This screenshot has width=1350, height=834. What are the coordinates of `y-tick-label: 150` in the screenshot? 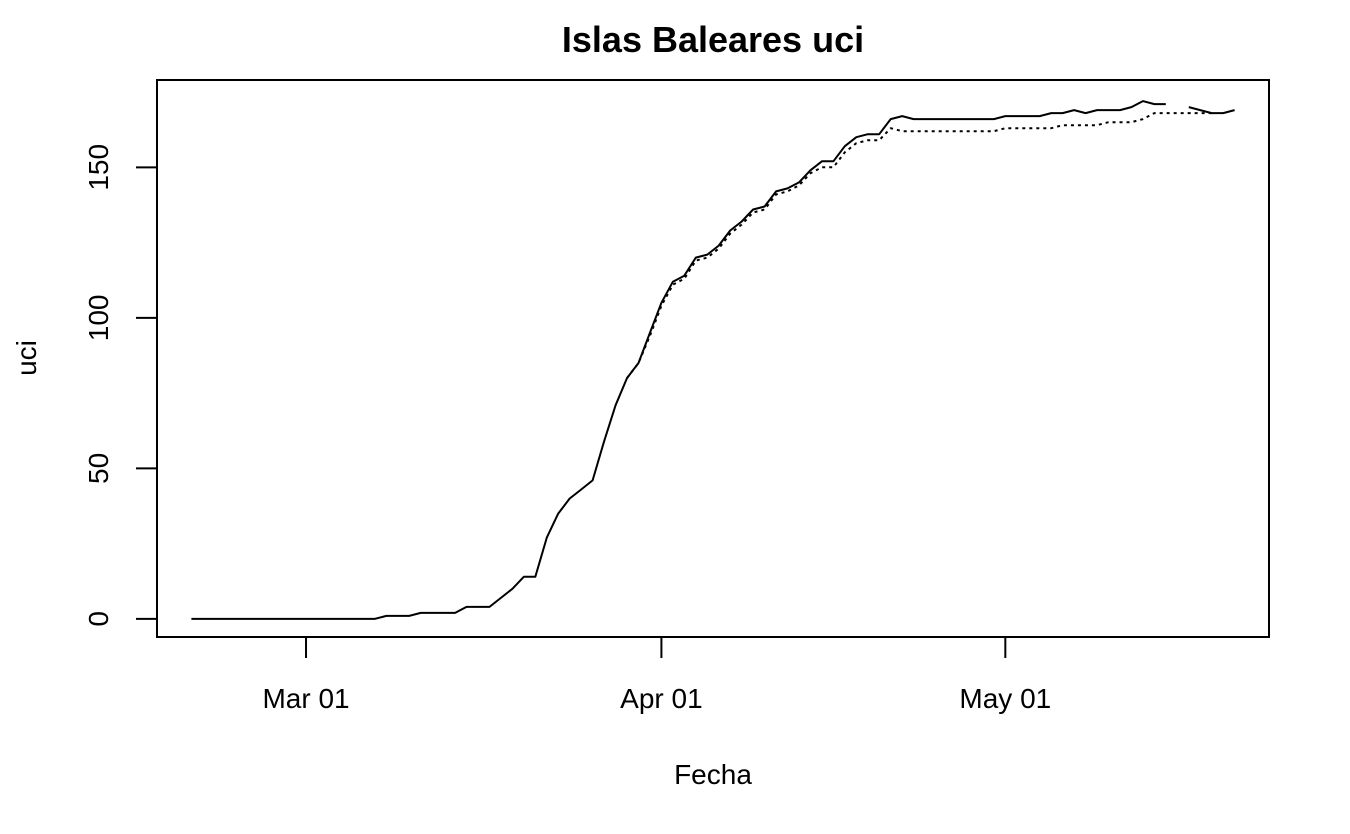 It's located at (98, 167).